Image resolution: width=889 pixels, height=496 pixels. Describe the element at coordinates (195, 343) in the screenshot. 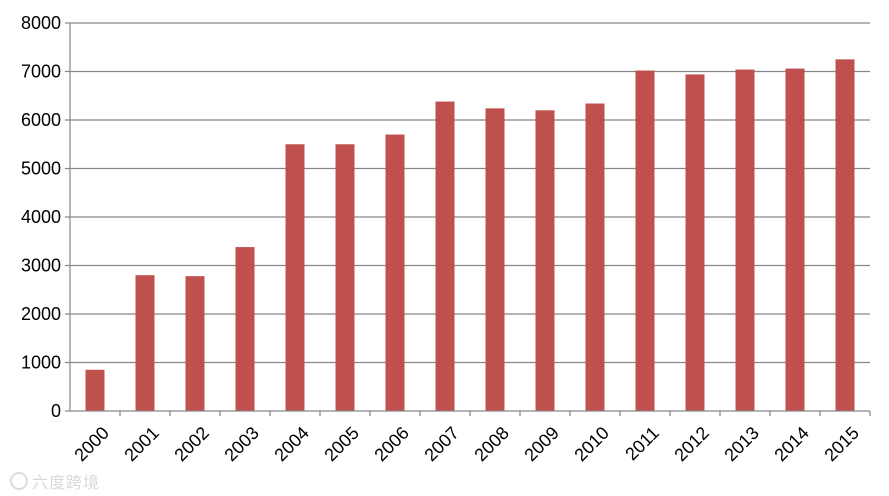

I see `bar-2002` at that location.